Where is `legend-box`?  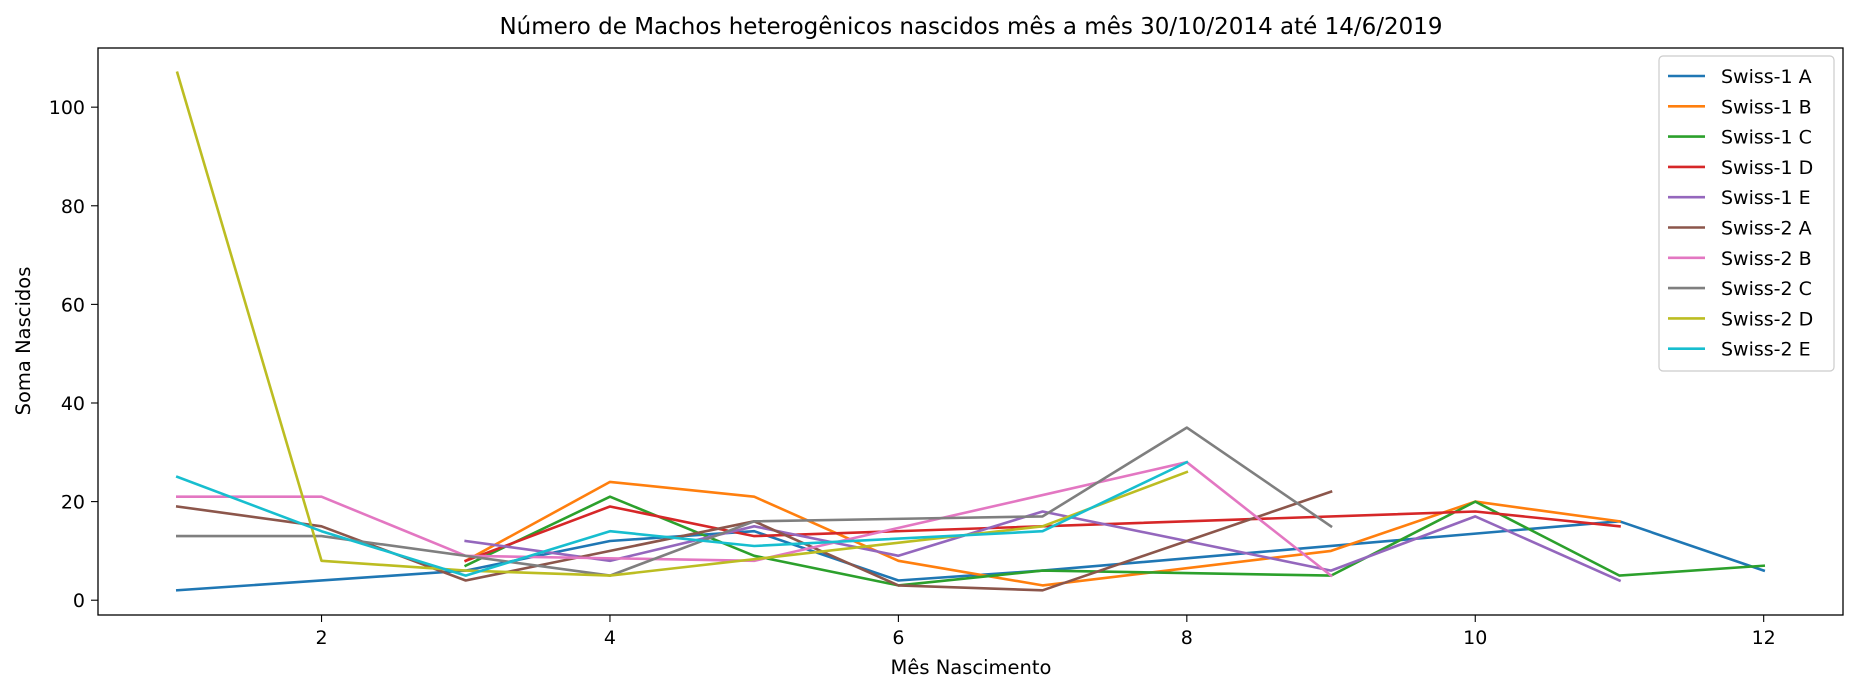
legend-box is located at coordinates (1746, 213).